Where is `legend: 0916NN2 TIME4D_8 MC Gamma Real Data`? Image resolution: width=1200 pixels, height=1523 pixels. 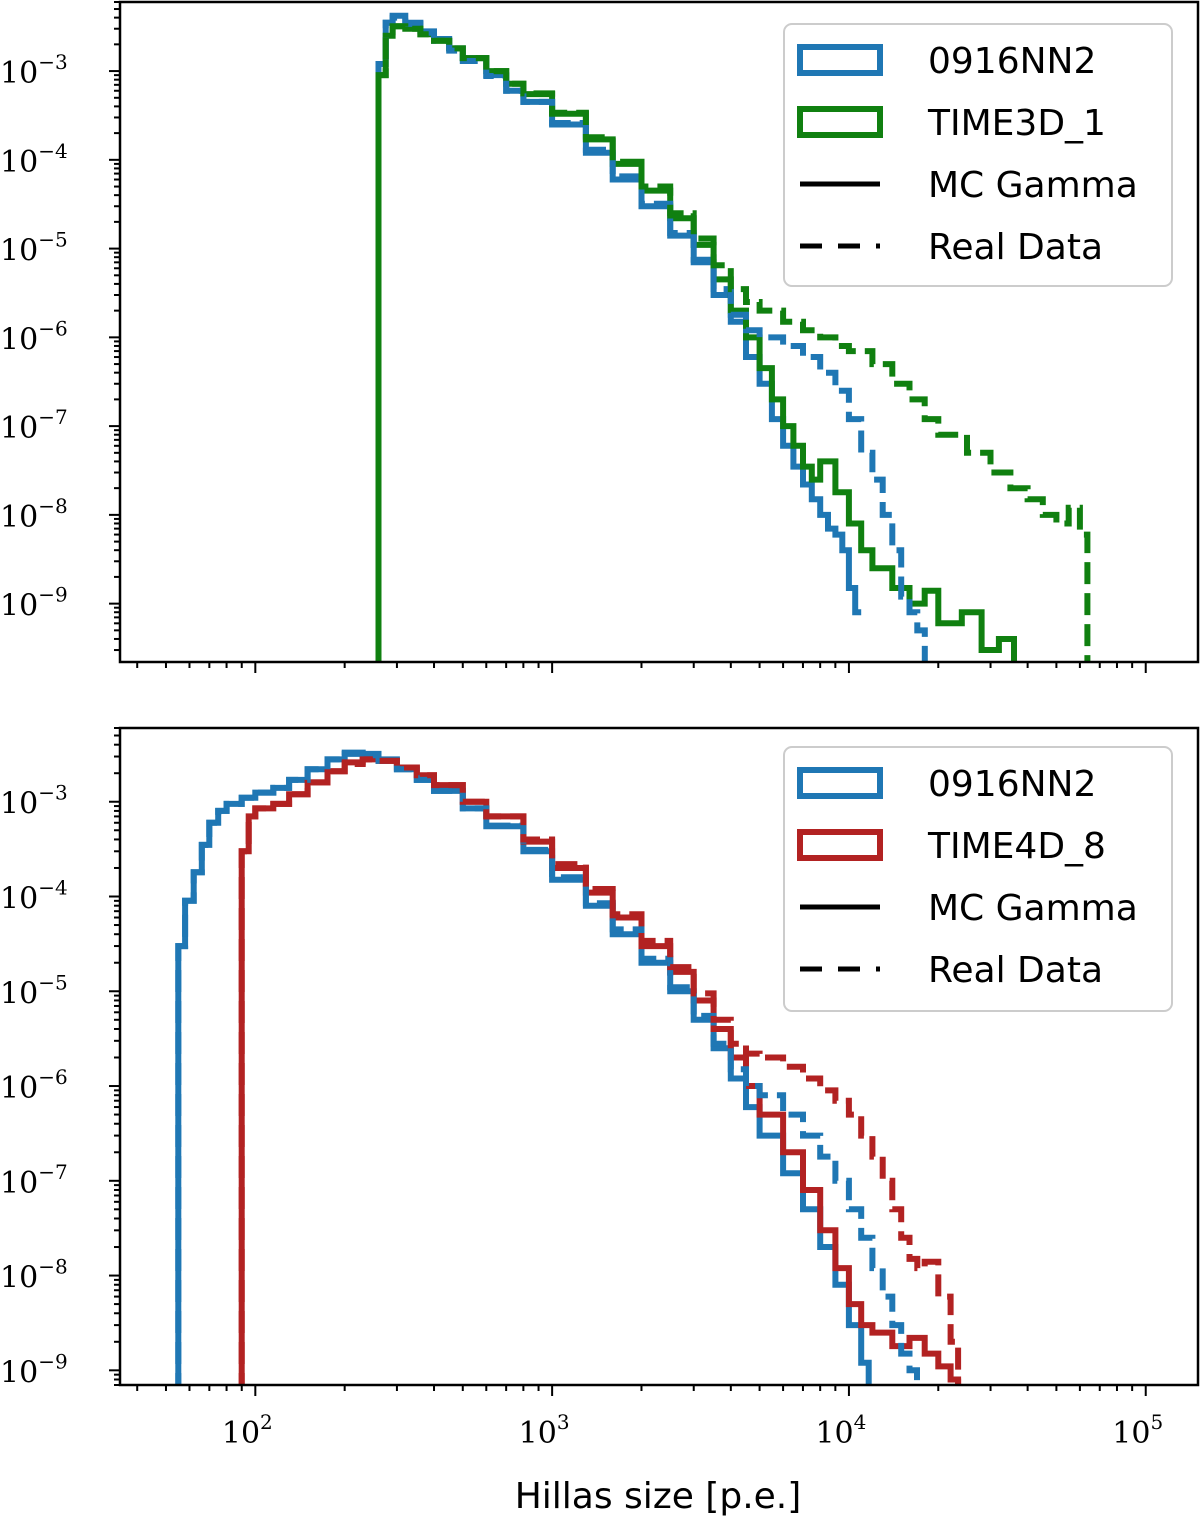 legend: 0916NN2 TIME4D_8 MC Gamma Real Data is located at coordinates (978, 879).